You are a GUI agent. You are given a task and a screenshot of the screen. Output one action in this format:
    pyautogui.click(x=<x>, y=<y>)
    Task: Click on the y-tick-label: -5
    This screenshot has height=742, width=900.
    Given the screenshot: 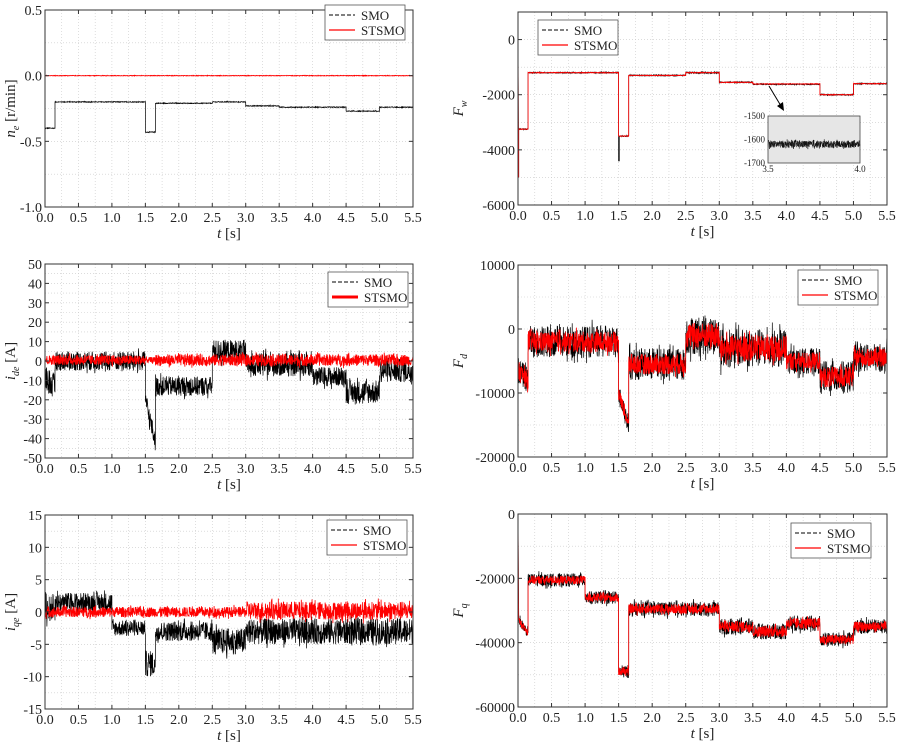 What is the action you would take?
    pyautogui.click(x=36, y=645)
    